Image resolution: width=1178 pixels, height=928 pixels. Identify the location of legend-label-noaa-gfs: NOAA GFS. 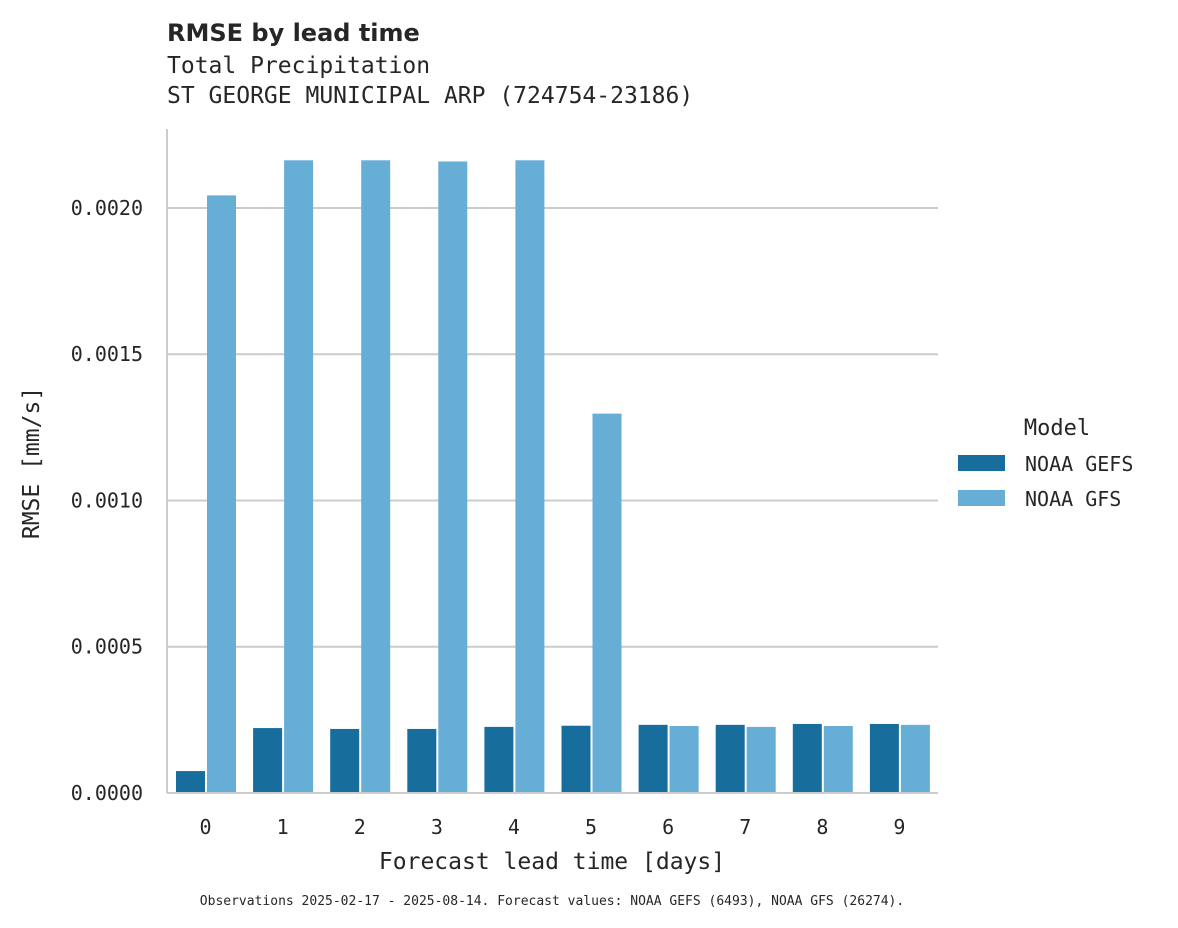
(1073, 499).